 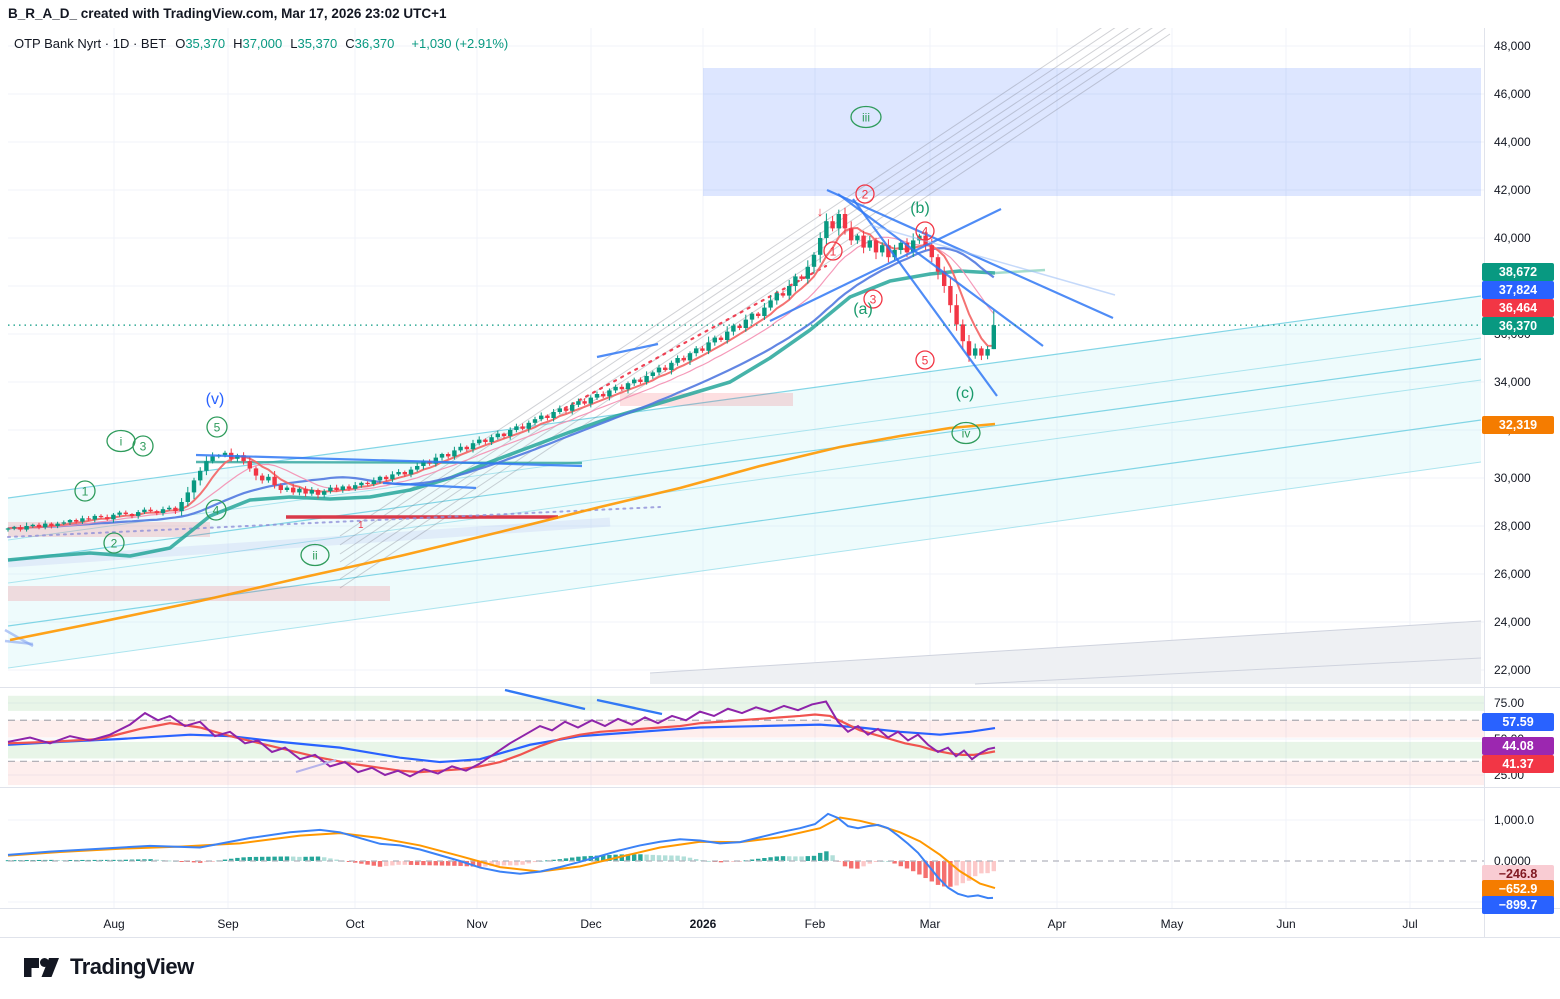 I want to click on month-label: Dec, so click(x=591, y=924).